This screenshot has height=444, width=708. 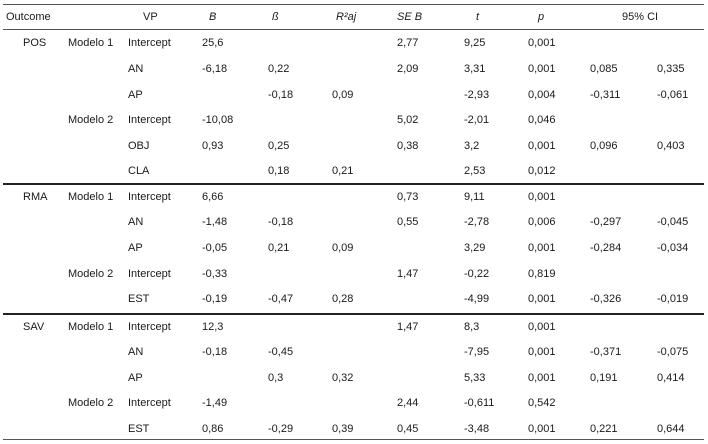 I want to click on cell-beta: 0,25, so click(x=279, y=146).